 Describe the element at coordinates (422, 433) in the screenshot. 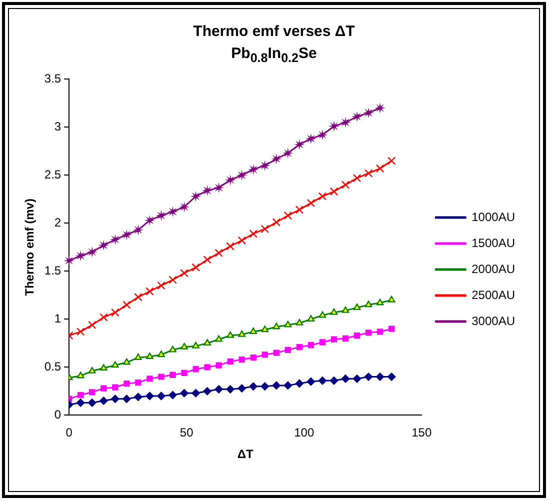

I see `x-tick-label: 150` at that location.